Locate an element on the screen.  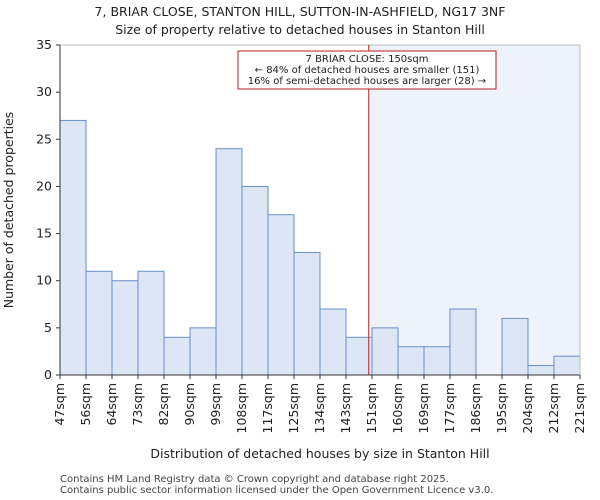
x-tick-label: 195sqm is located at coordinates (501, 408).